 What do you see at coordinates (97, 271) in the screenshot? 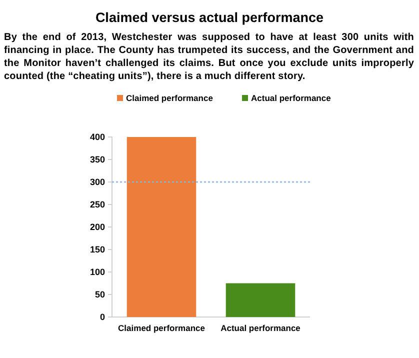
I see `y-tick-label: 100` at bounding box center [97, 271].